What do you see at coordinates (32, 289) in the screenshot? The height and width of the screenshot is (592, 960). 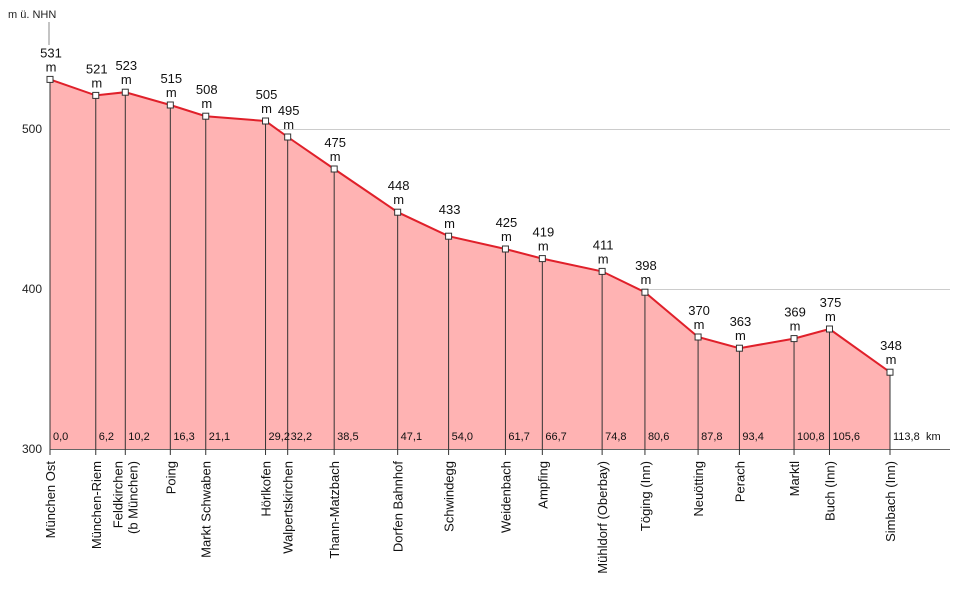 I see `y-tick-label: 400` at bounding box center [32, 289].